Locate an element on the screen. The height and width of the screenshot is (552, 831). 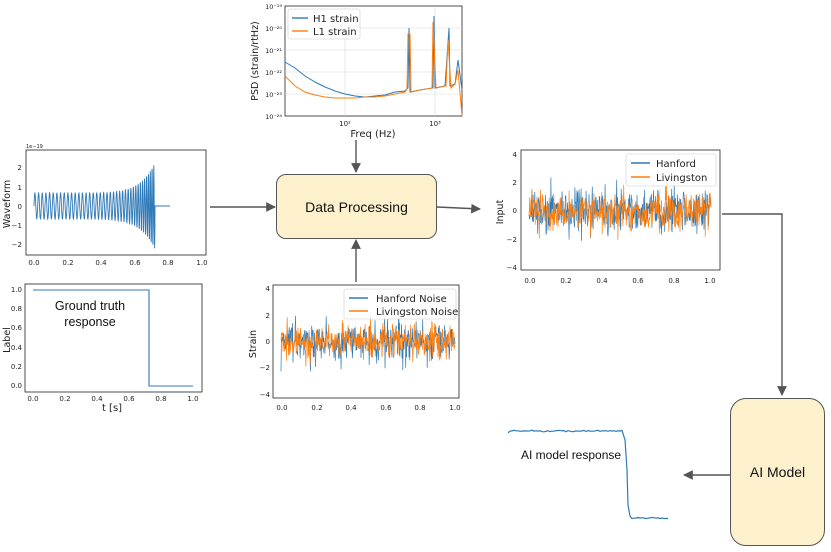
input-xtick: 1.0 is located at coordinates (709, 281).